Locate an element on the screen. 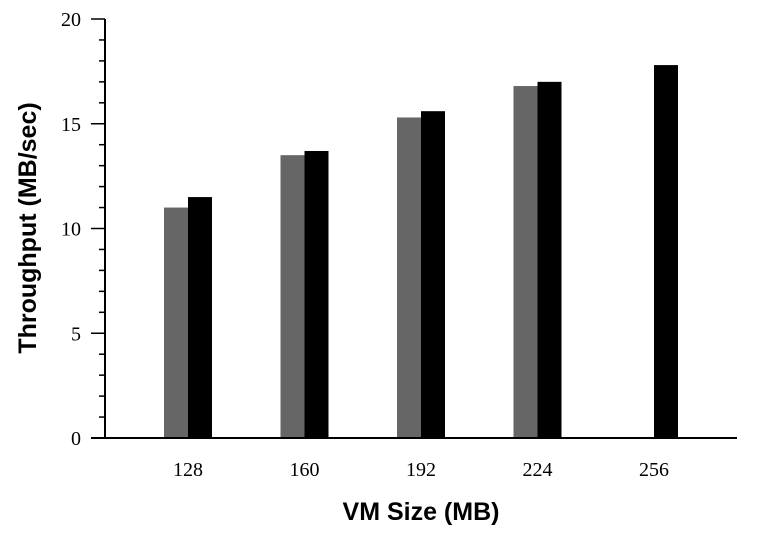 This screenshot has width=760, height=536. y-tick-label: 5 is located at coordinates (76, 334).